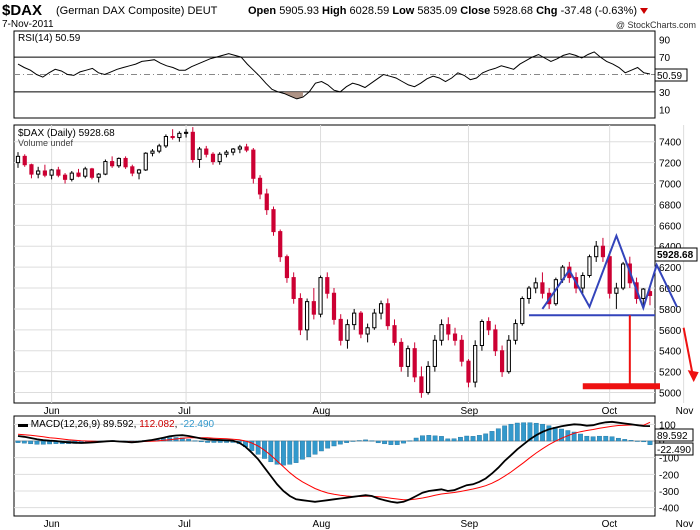 This screenshot has height=530, width=700. Describe the element at coordinates (369, 524) in the screenshot. I see `macd-month-axis: Jun Jul Aug Sep Oct Nov` at that location.